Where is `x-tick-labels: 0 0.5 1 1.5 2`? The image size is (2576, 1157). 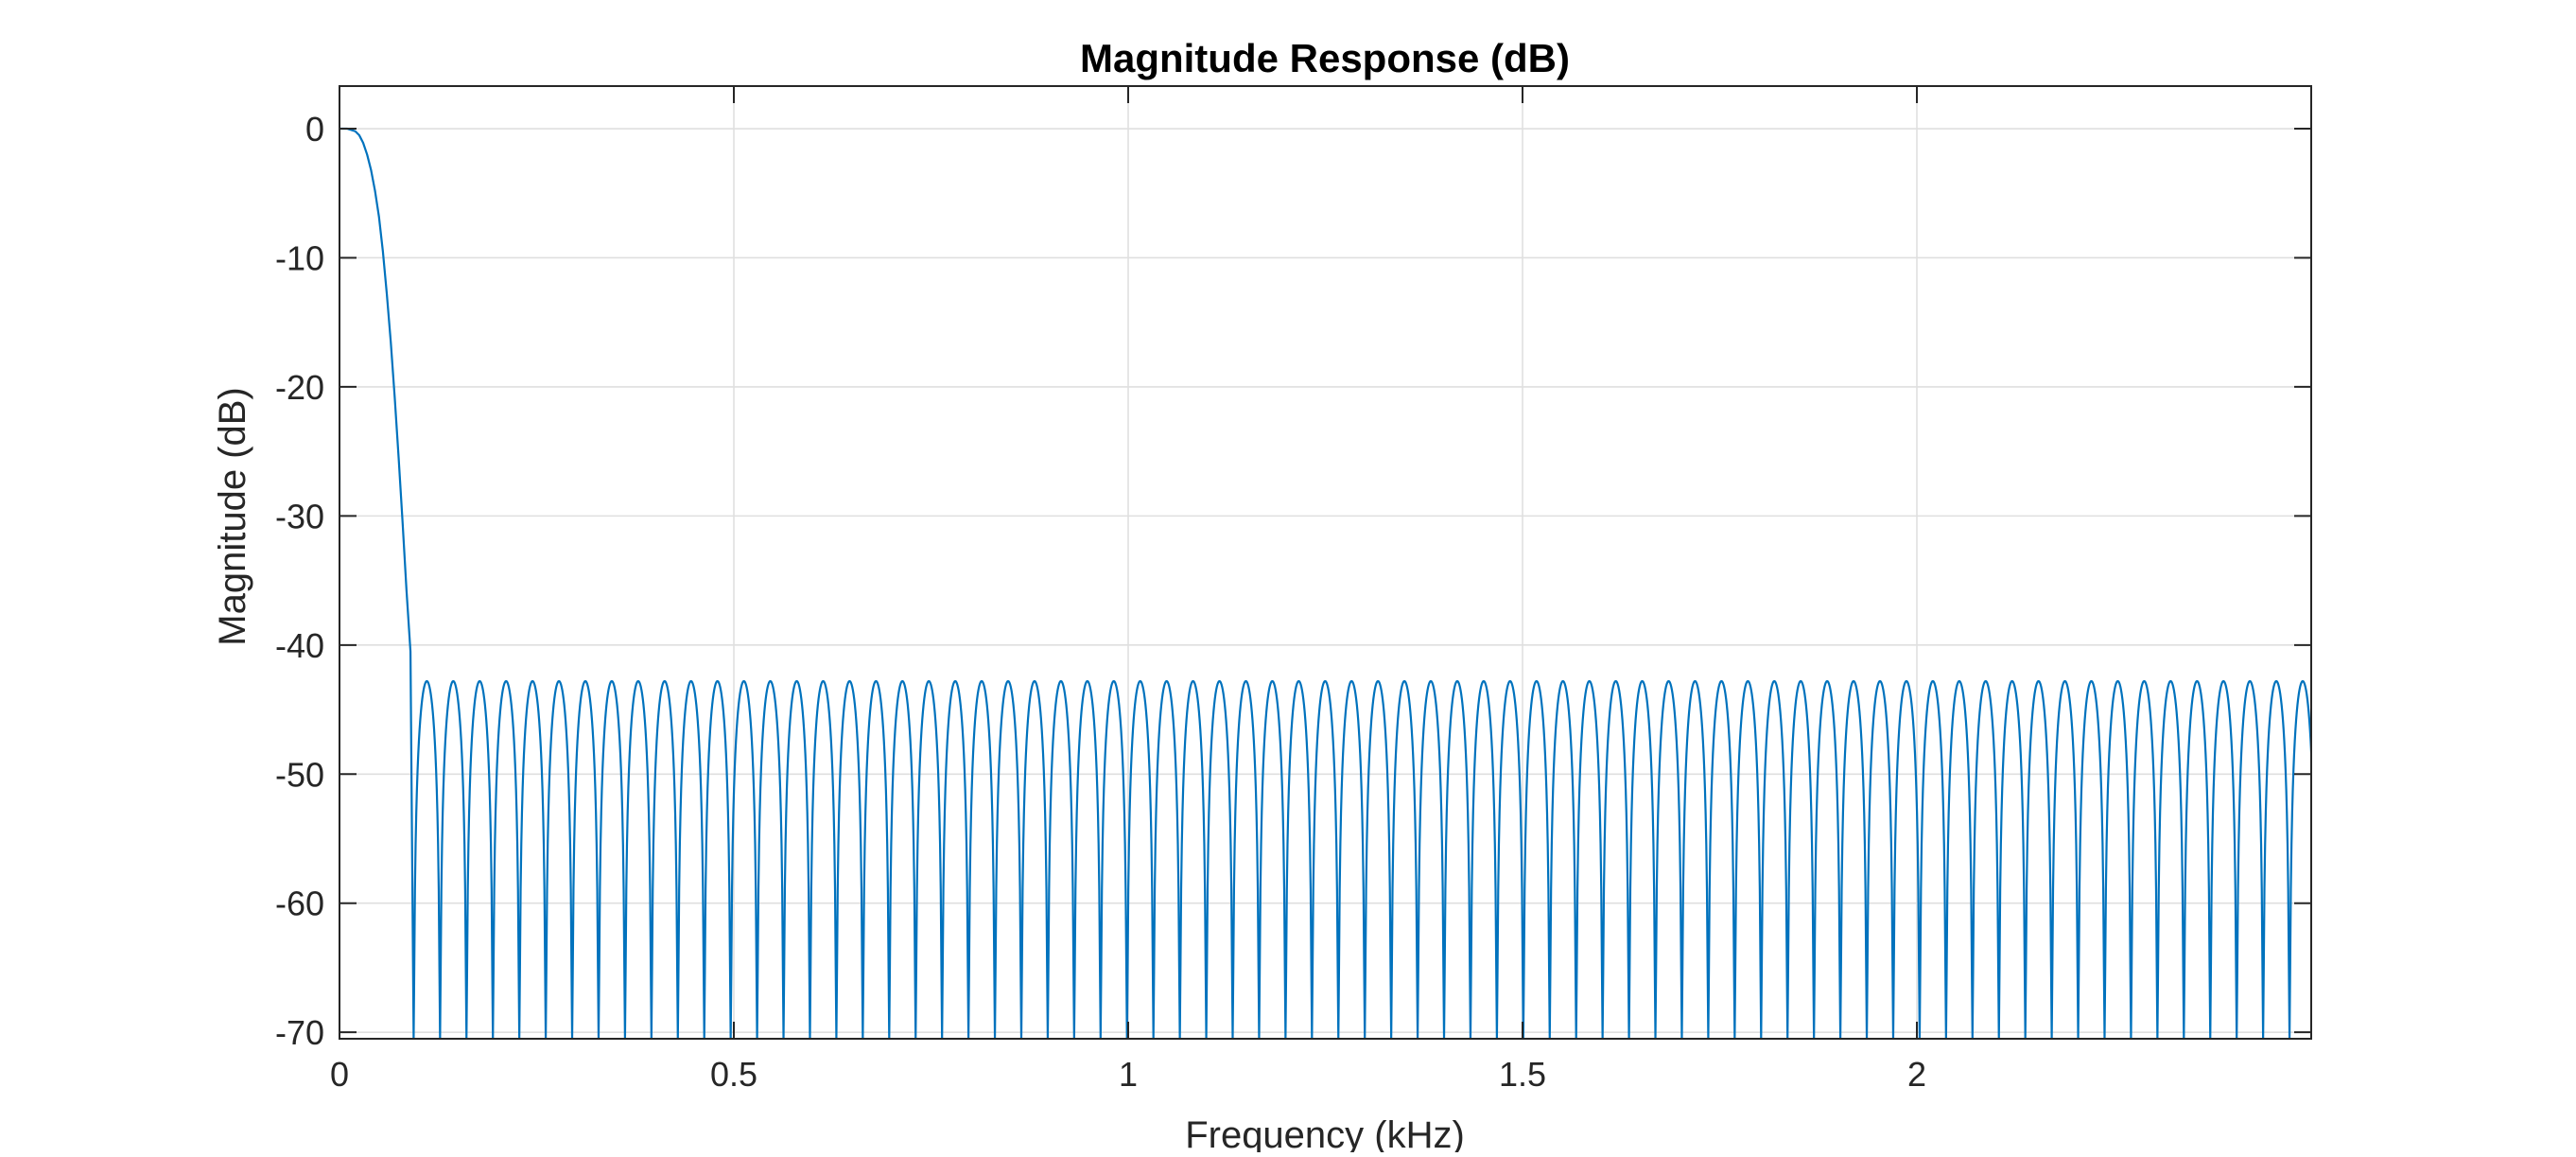
x-tick-labels: 0 0.5 1 1.5 2 is located at coordinates (1128, 1074).